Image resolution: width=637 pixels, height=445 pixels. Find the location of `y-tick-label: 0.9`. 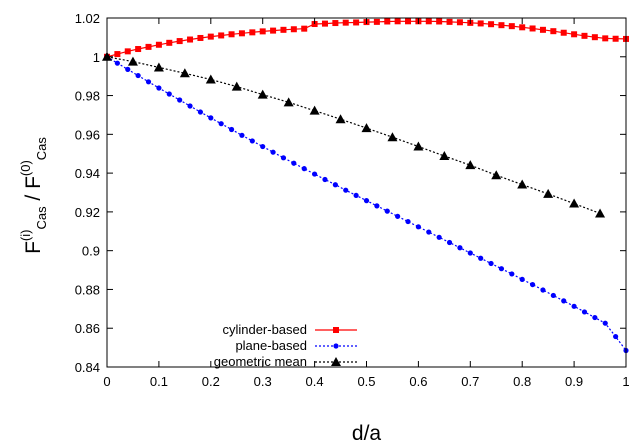

y-tick-label: 0.9 is located at coordinates (91, 251).